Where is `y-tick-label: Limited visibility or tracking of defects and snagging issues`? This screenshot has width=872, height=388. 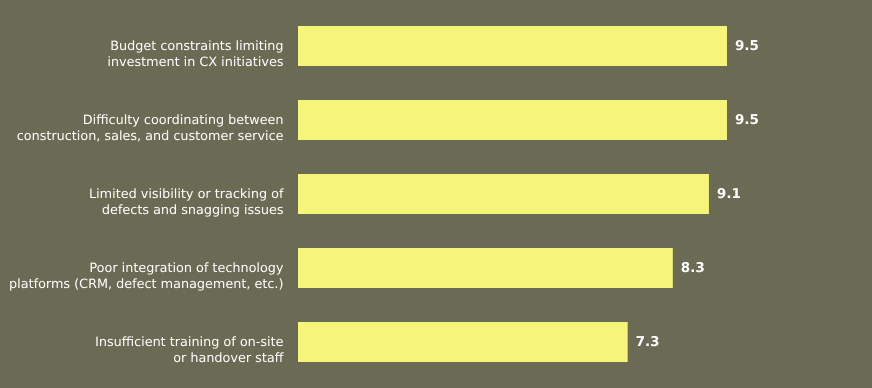 y-tick-label: Limited visibility or tracking of defects and snagging issues is located at coordinates (186, 202).